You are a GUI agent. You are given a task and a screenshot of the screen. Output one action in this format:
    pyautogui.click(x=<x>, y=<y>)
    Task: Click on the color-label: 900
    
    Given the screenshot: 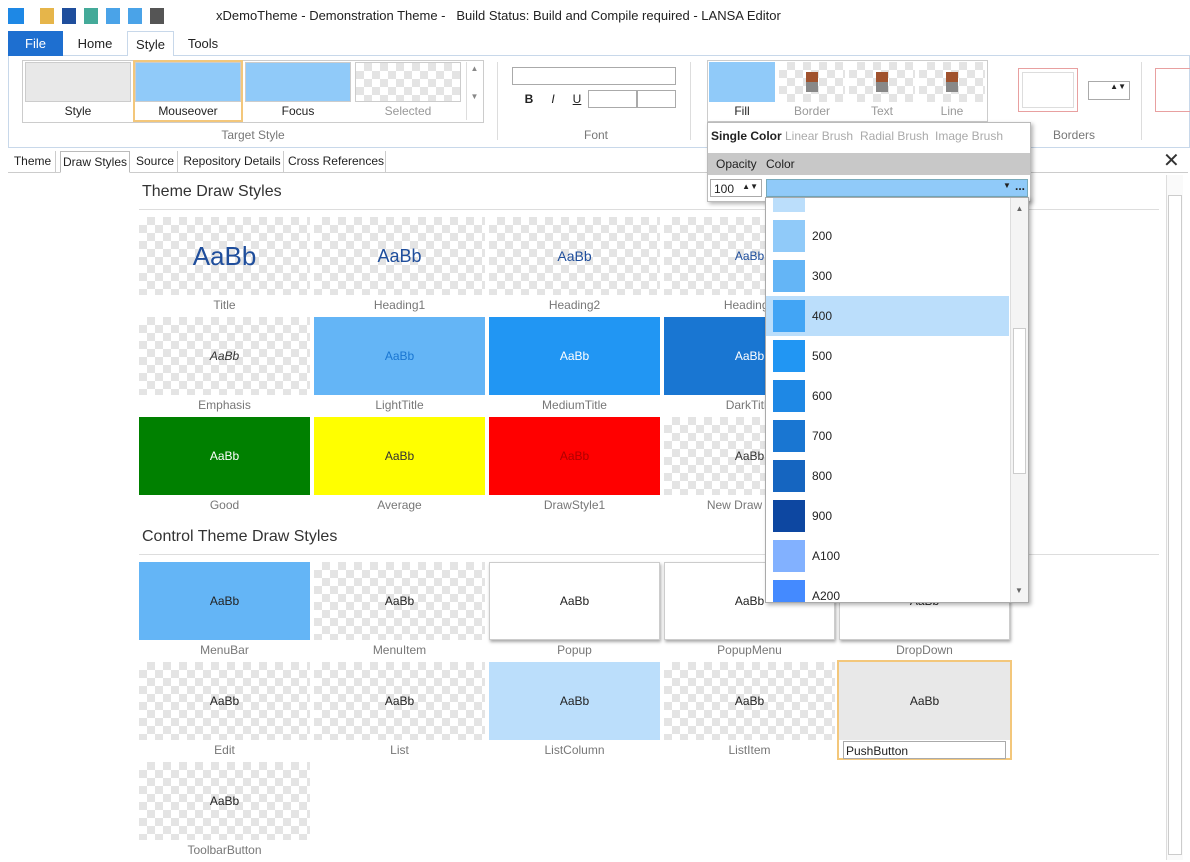 What is the action you would take?
    pyautogui.click(x=822, y=516)
    